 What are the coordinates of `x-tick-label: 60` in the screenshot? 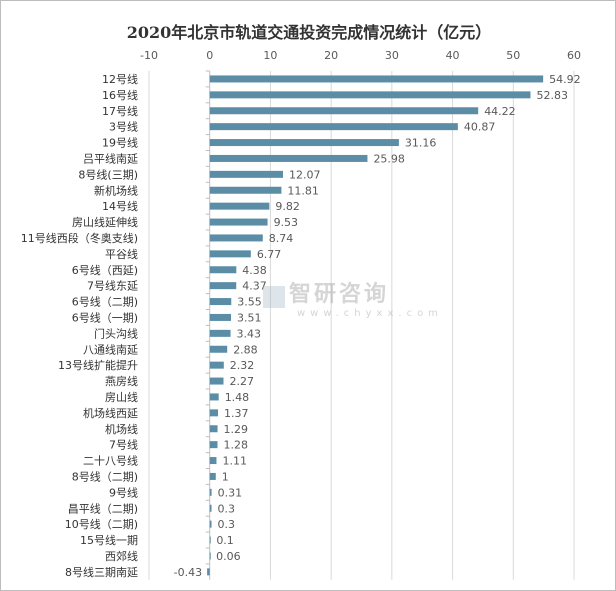 It's located at (574, 55).